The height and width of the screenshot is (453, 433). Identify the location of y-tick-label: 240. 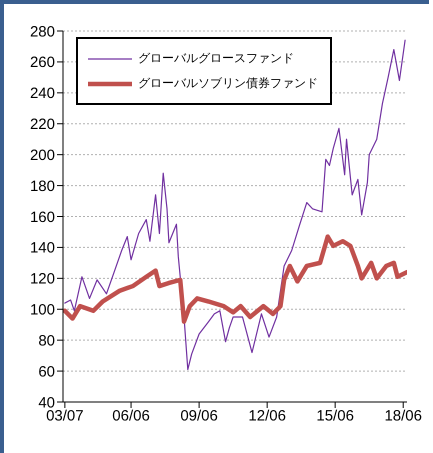
(42, 93).